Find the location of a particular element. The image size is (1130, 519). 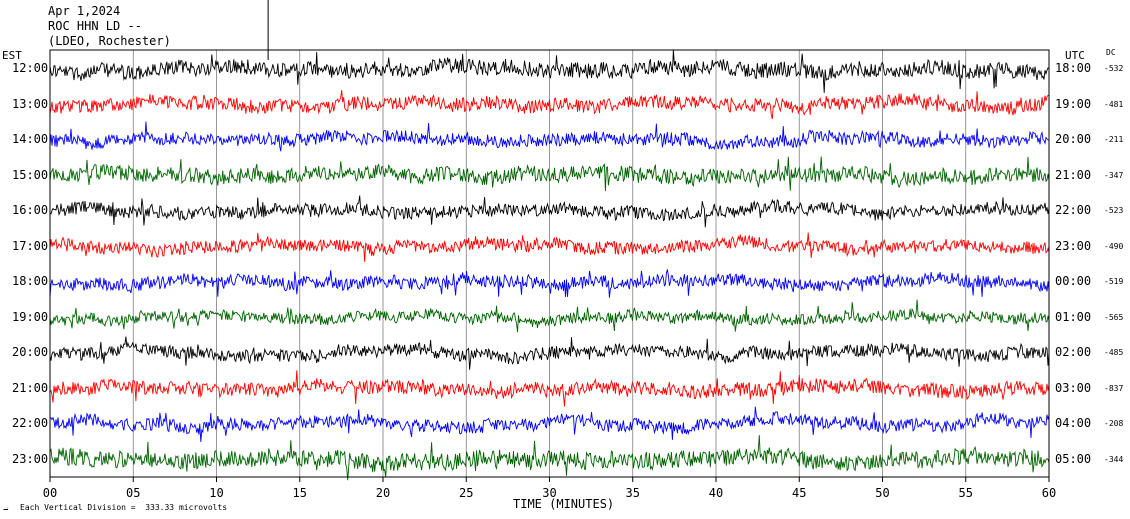

dc-offset-label: -519 is located at coordinates (1114, 281).